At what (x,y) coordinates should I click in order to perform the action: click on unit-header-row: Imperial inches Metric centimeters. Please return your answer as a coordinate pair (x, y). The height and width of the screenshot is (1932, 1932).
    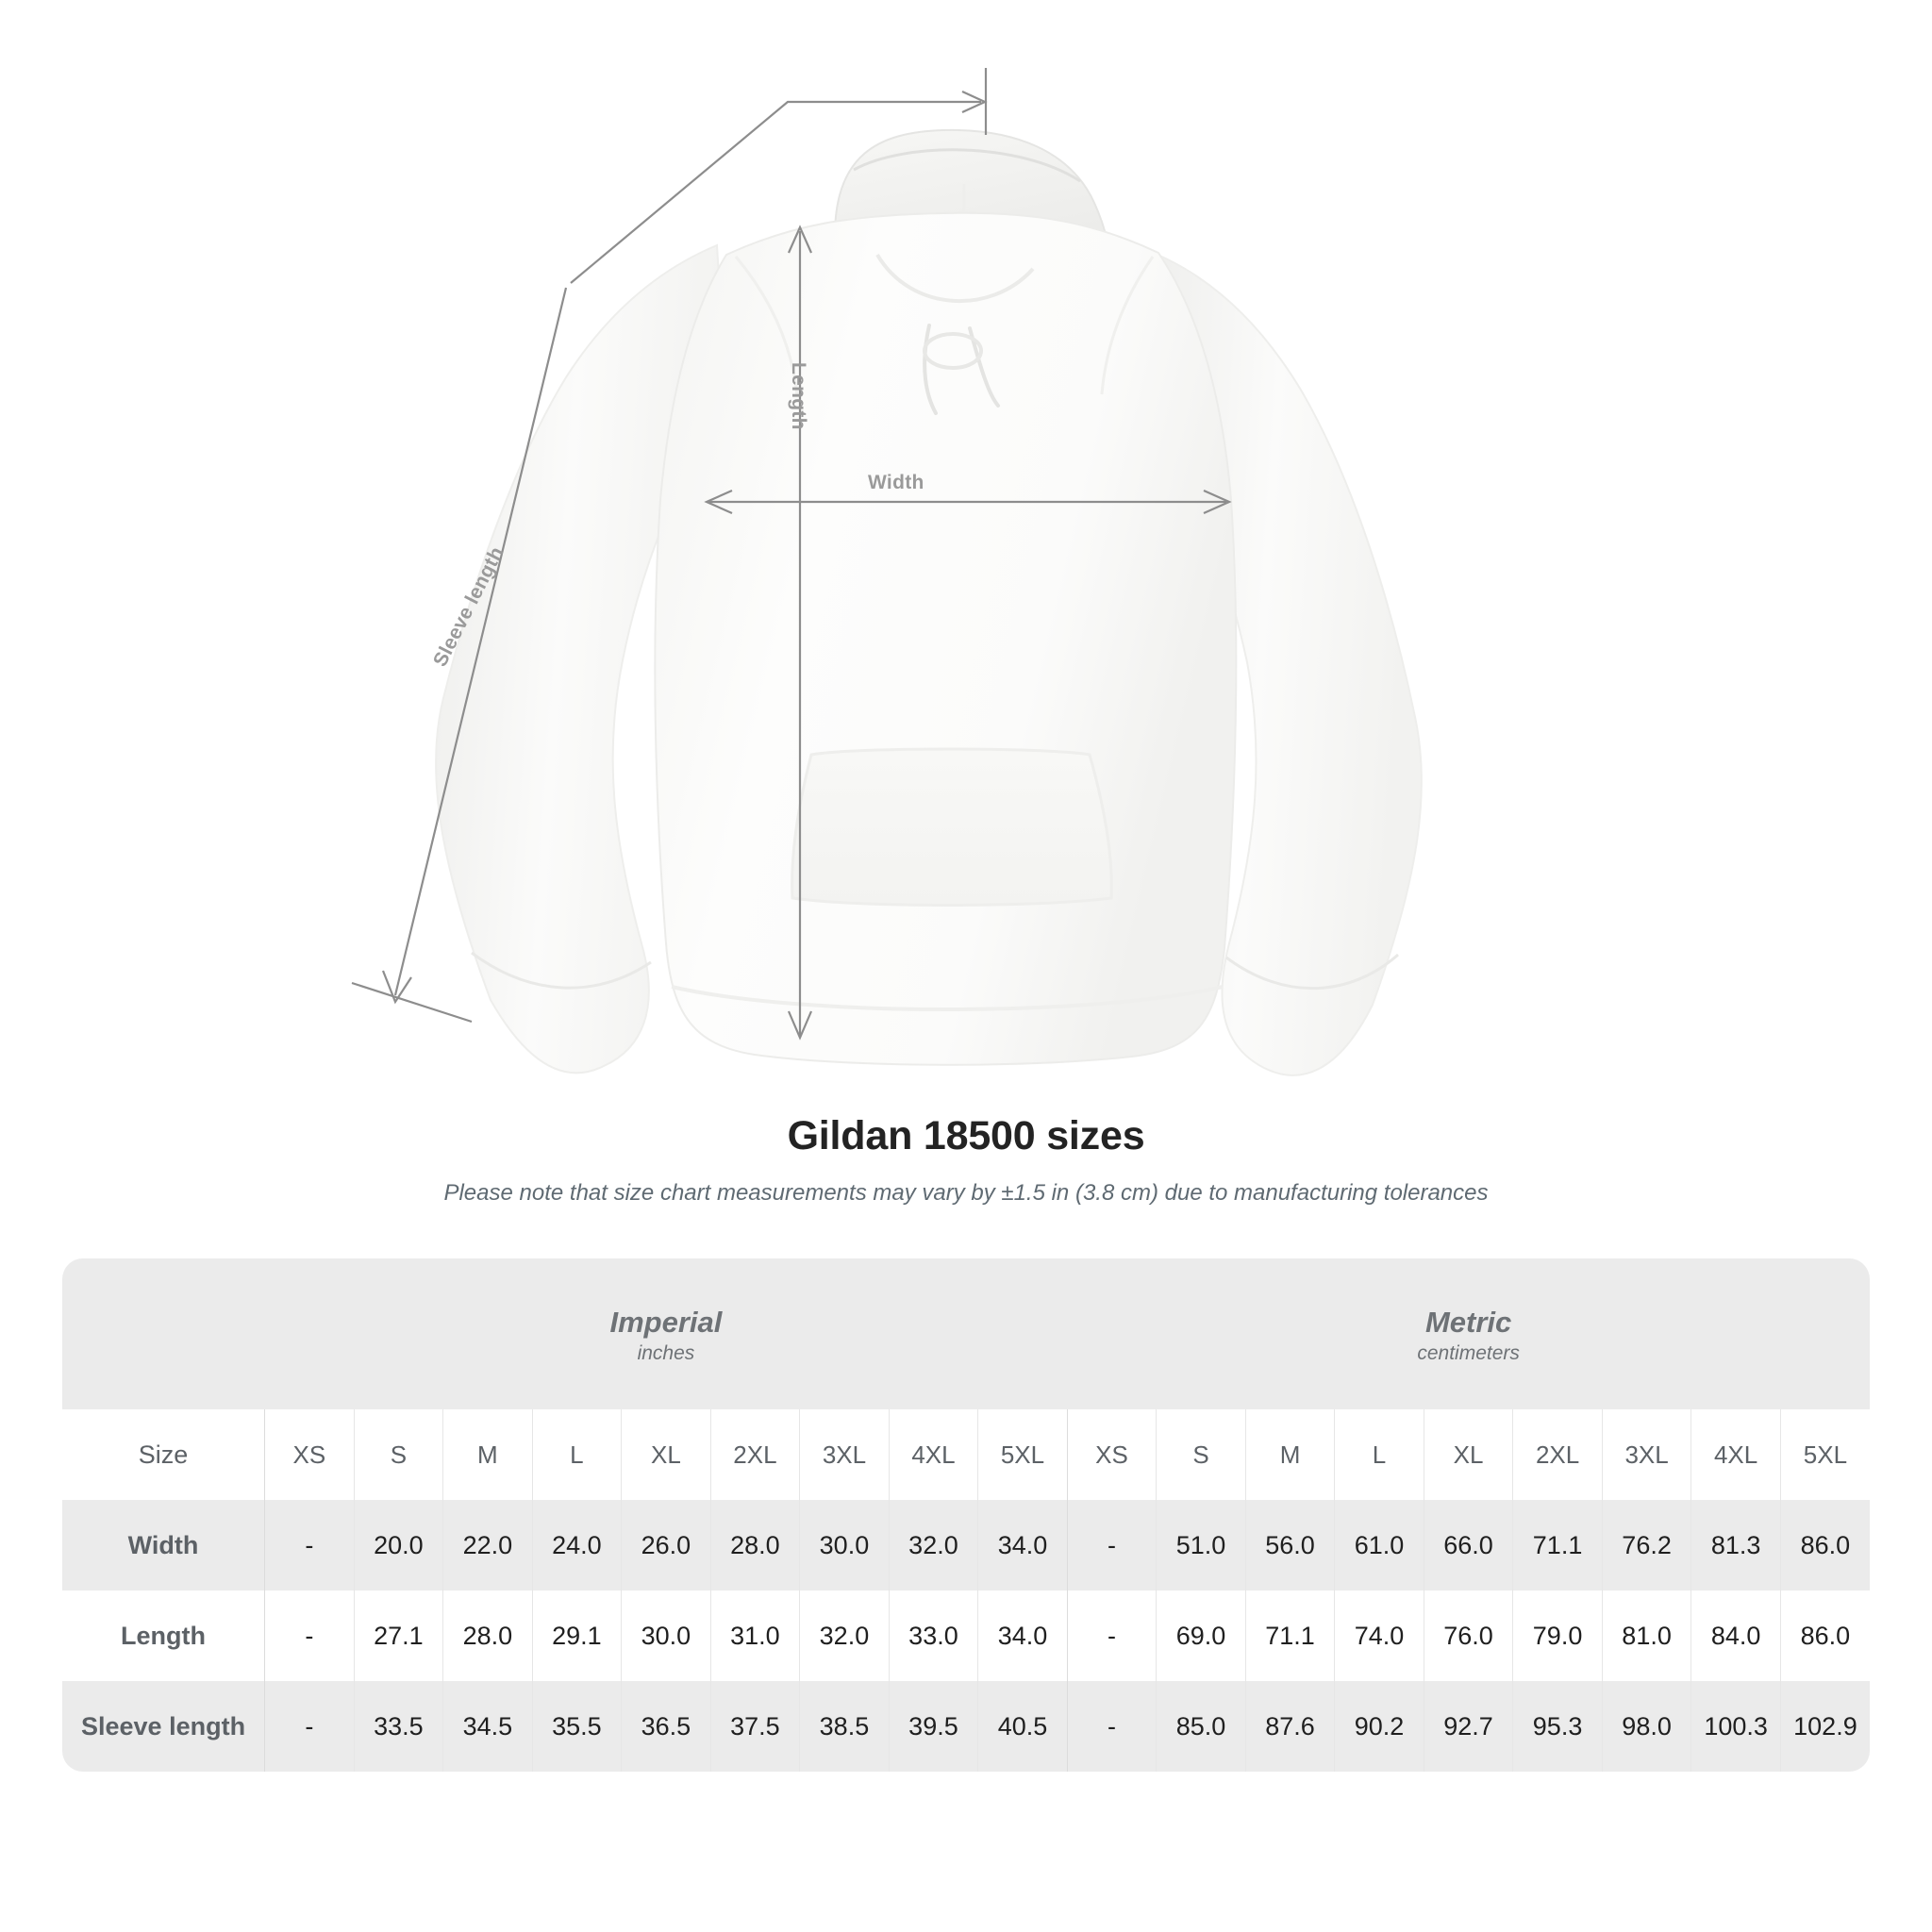
    Looking at the image, I should click on (966, 1334).